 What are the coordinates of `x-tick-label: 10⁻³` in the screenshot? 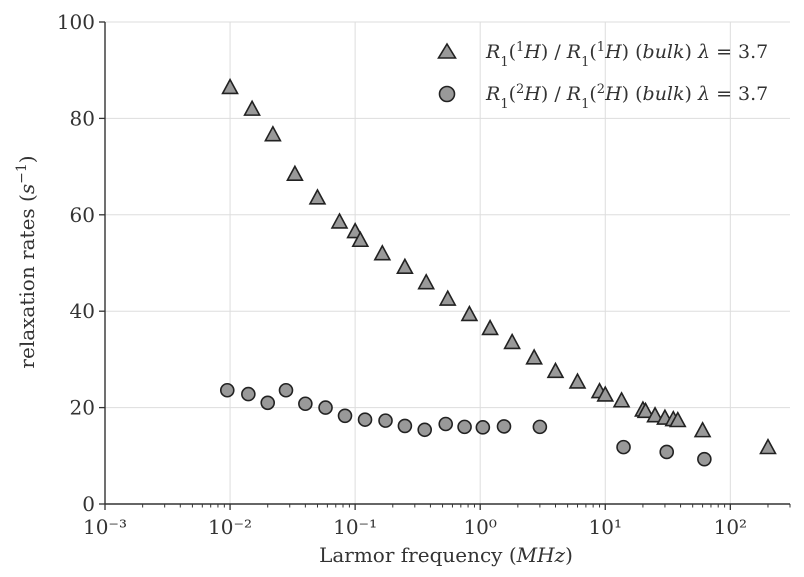 It's located at (105, 527).